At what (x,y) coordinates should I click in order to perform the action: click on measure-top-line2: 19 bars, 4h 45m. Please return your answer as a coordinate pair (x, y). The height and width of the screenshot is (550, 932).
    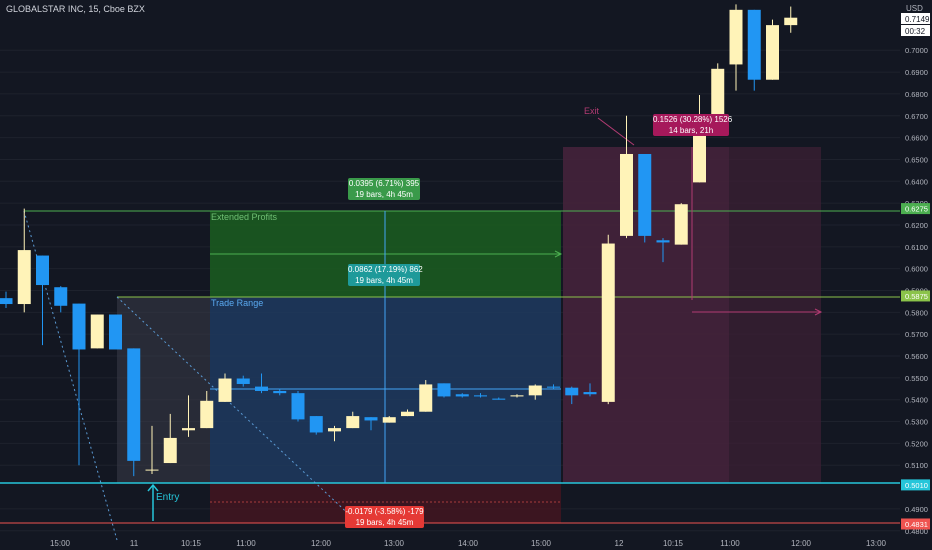
    Looking at the image, I should click on (384, 194).